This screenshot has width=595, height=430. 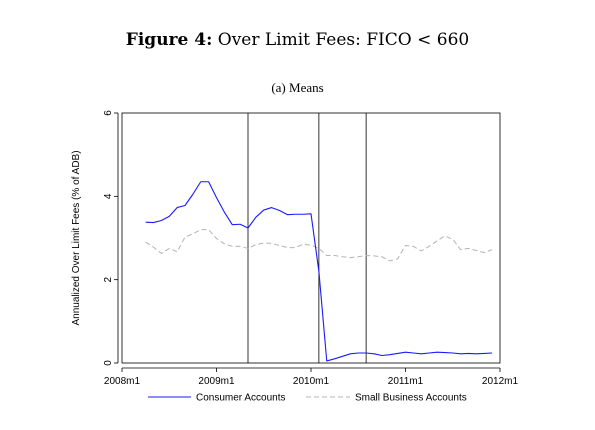 What do you see at coordinates (500, 381) in the screenshot?
I see `x-tick-label: 2012m1` at bounding box center [500, 381].